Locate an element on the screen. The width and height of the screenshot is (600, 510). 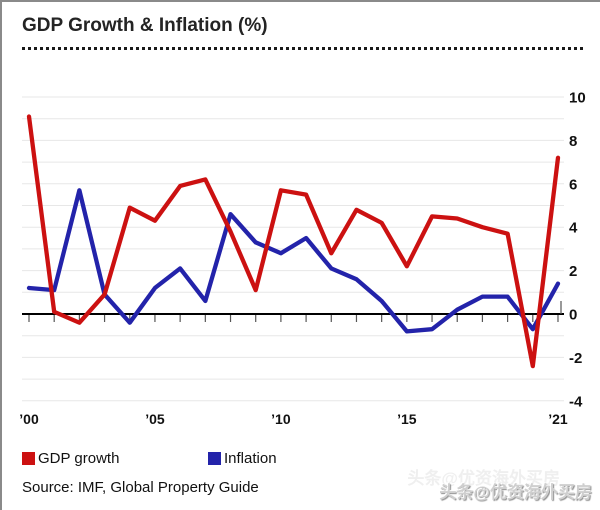
y-axis-label: 6 is located at coordinates (573, 184).